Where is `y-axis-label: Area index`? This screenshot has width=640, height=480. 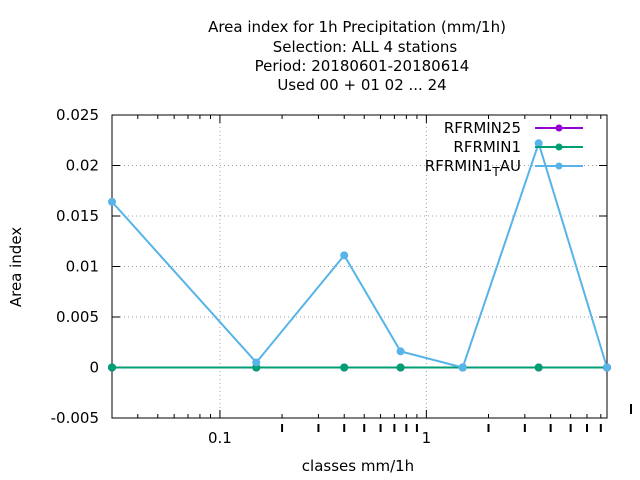 y-axis-label: Area index is located at coordinates (16, 267).